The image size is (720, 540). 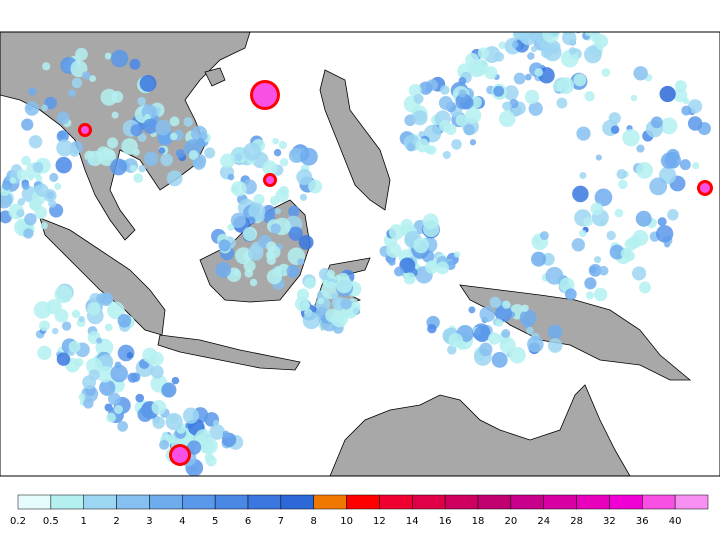 What do you see at coordinates (215, 77) in the screenshot?
I see `hainan` at bounding box center [215, 77].